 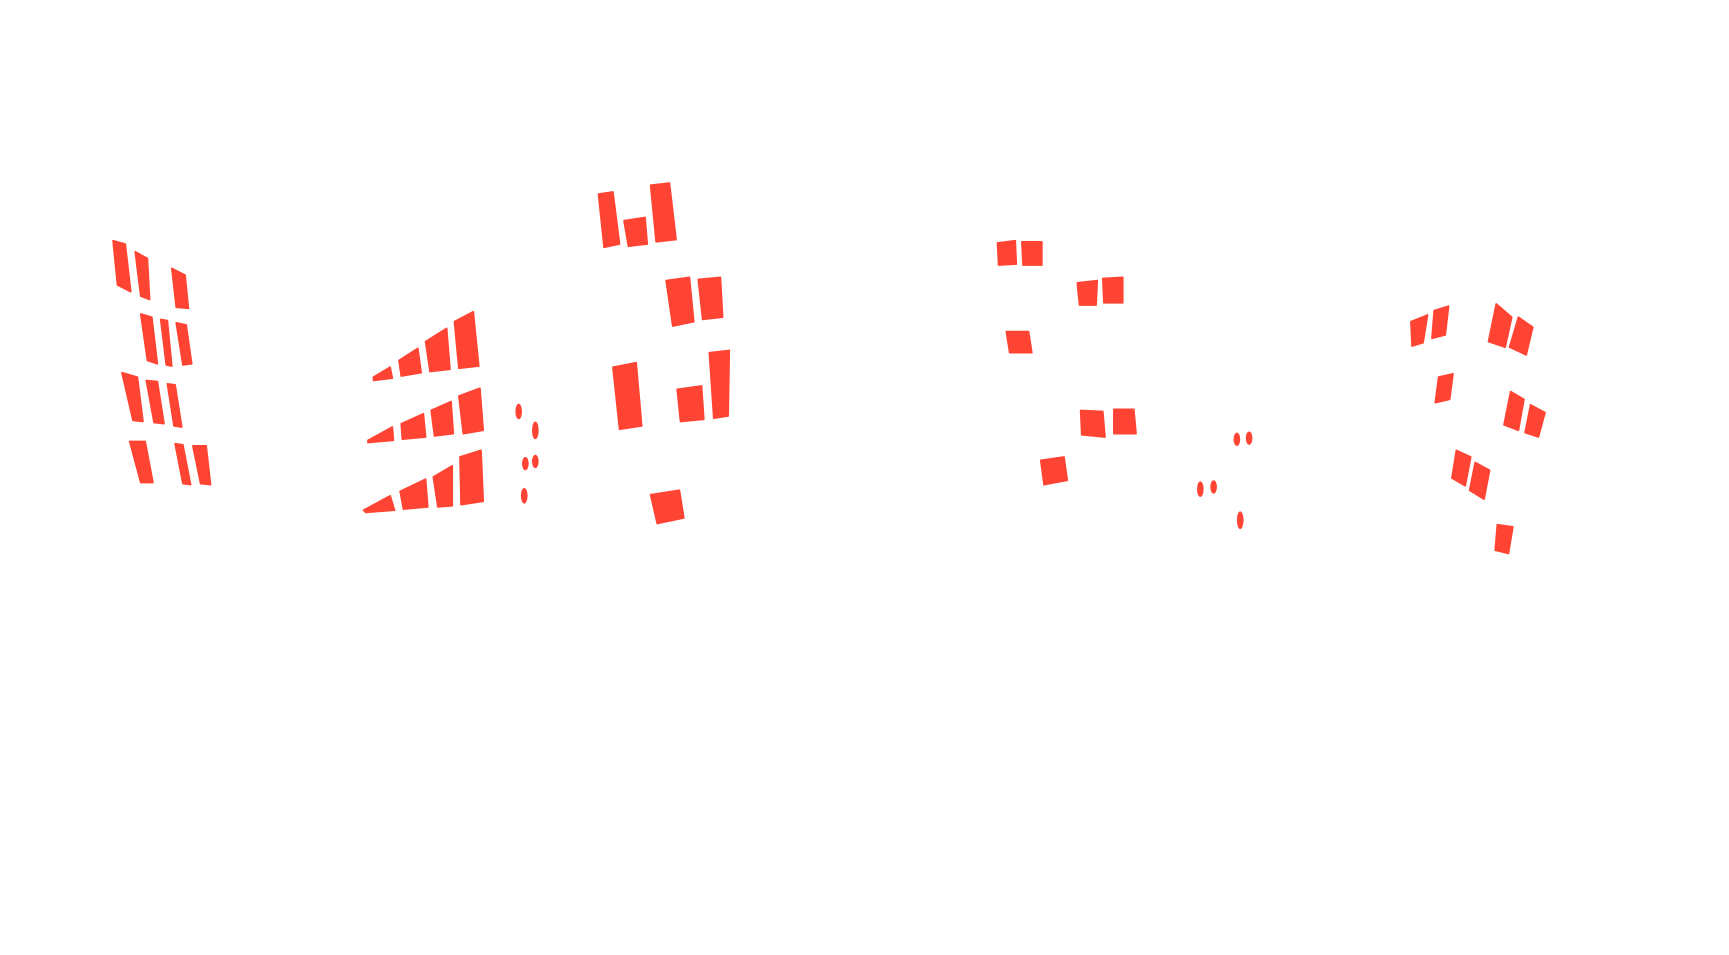 What do you see at coordinates (1478, 429) in the screenshot?
I see `building-right` at bounding box center [1478, 429].